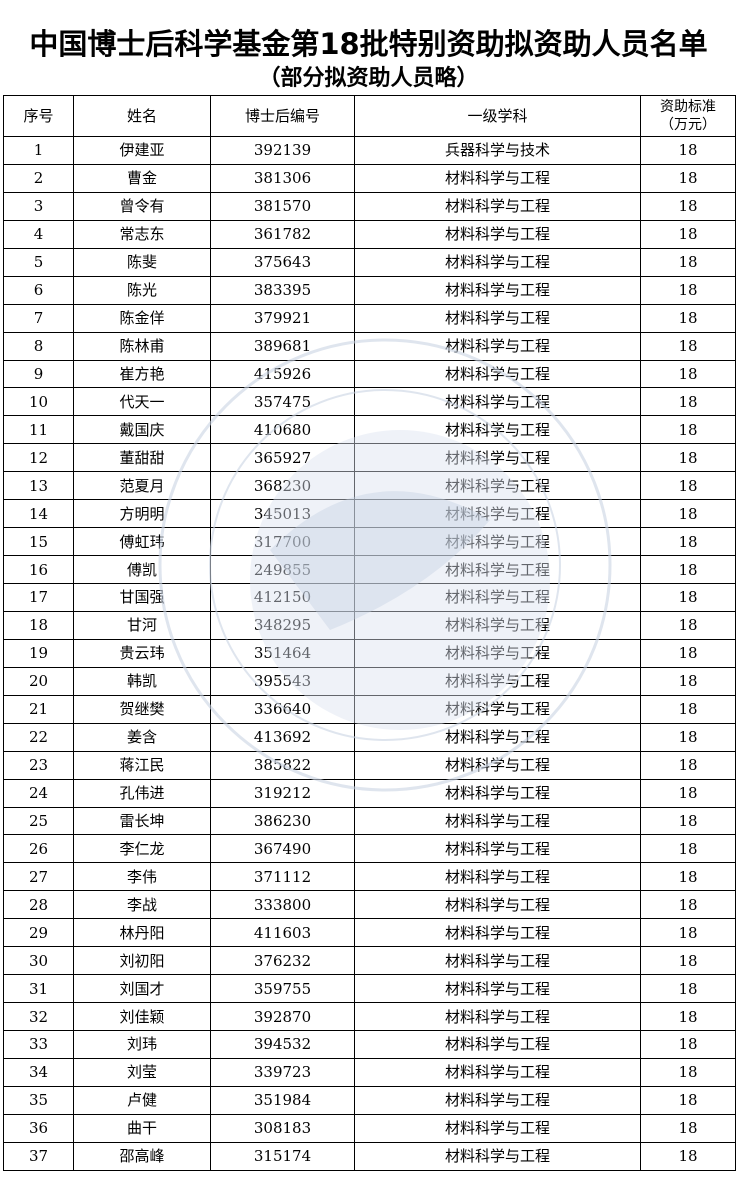 This screenshot has width=737, height=1193. I want to click on cell-postdoc-id: 365927, so click(282, 458).